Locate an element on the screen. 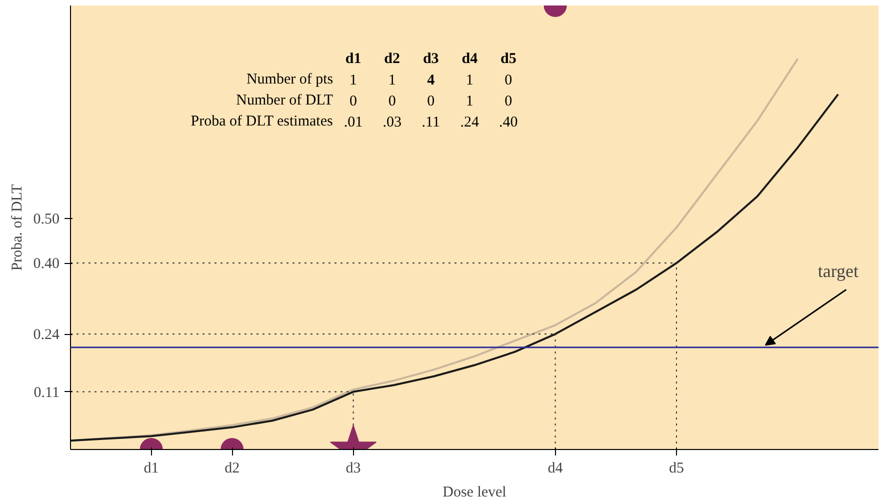  y-axis-title: Proba. of DLT is located at coordinates (17, 227).